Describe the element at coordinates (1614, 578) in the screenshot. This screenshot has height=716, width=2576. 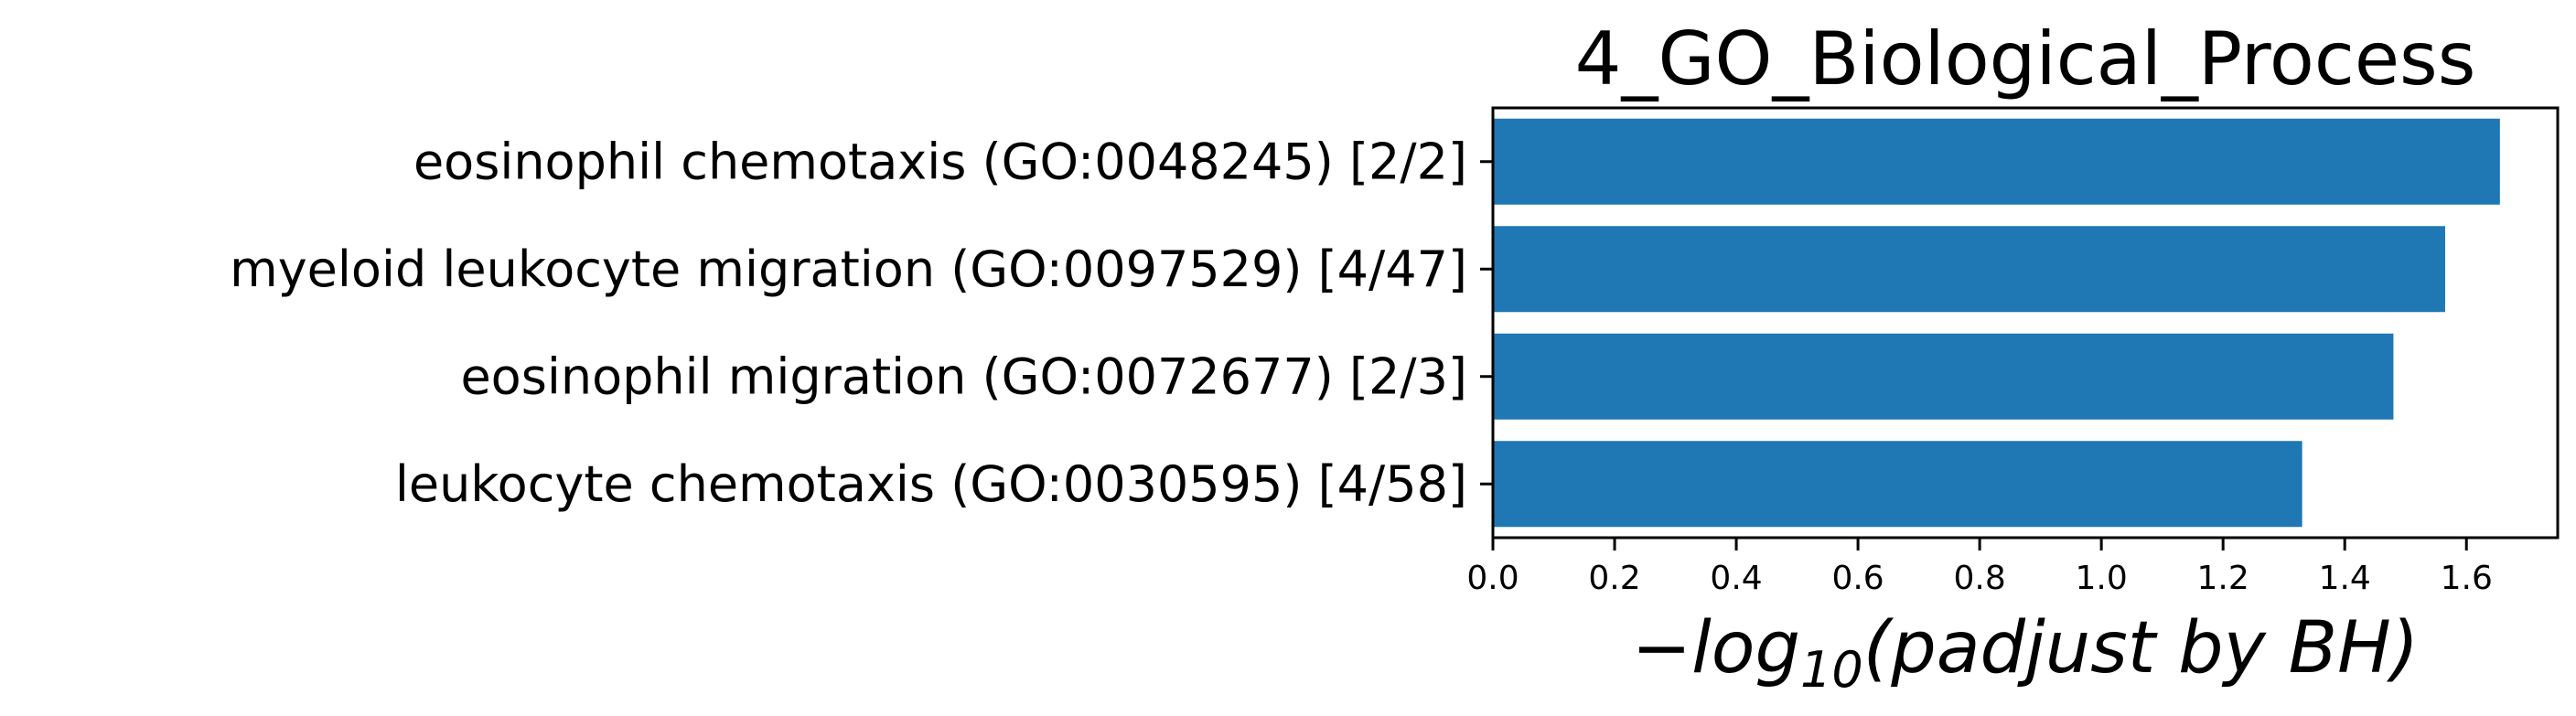
I see `x-tick-label: 0.2` at that location.